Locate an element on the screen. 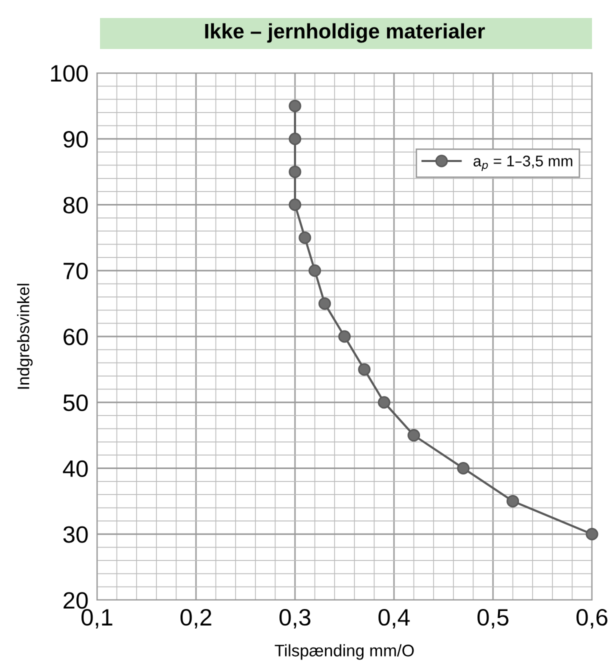 This screenshot has width=612, height=671. y-axis-title: Indgrebsvinkel is located at coordinates (25, 336).